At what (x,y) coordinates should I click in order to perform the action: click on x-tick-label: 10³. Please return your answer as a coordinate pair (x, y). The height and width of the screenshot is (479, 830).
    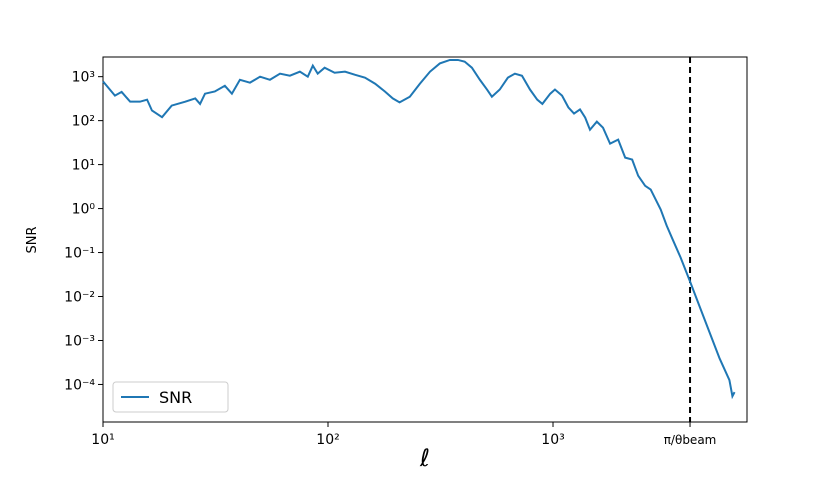
    Looking at the image, I should click on (552, 440).